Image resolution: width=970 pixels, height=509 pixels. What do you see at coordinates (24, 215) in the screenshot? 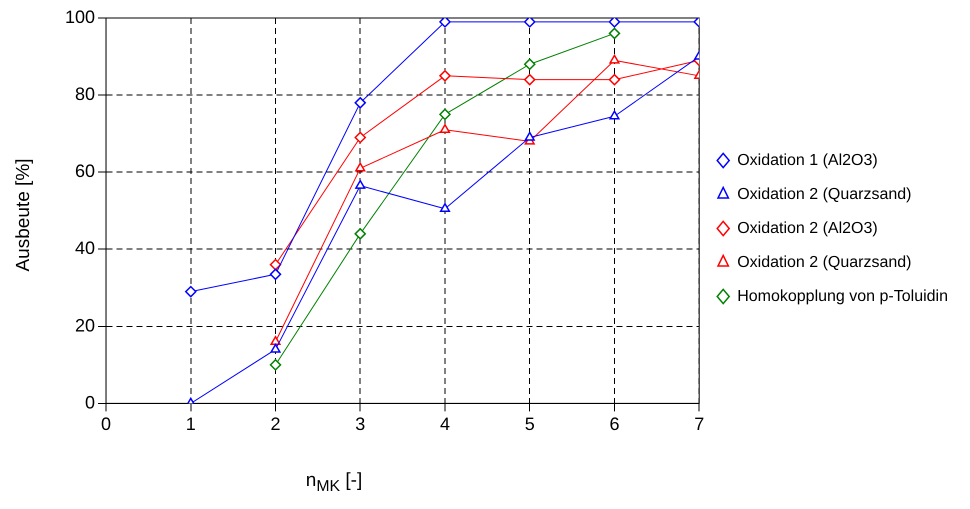
I see `y-axis-title: Ausbeute [%]` at bounding box center [24, 215].